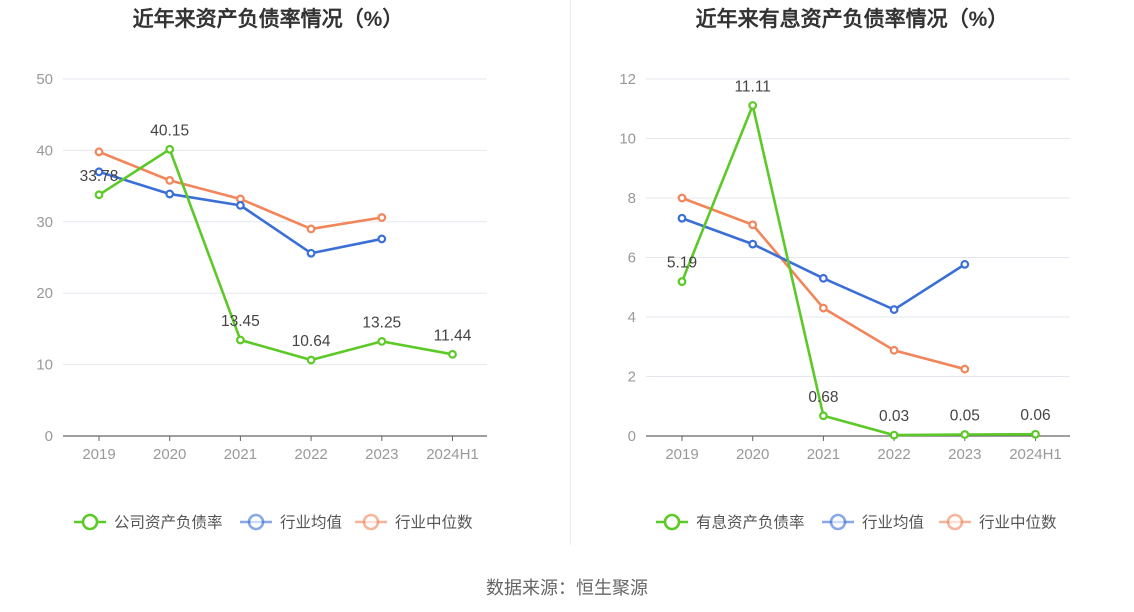 Image resolution: width=1134 pixels, height=612 pixels. I want to click on data-label: 10.64, so click(311, 341).